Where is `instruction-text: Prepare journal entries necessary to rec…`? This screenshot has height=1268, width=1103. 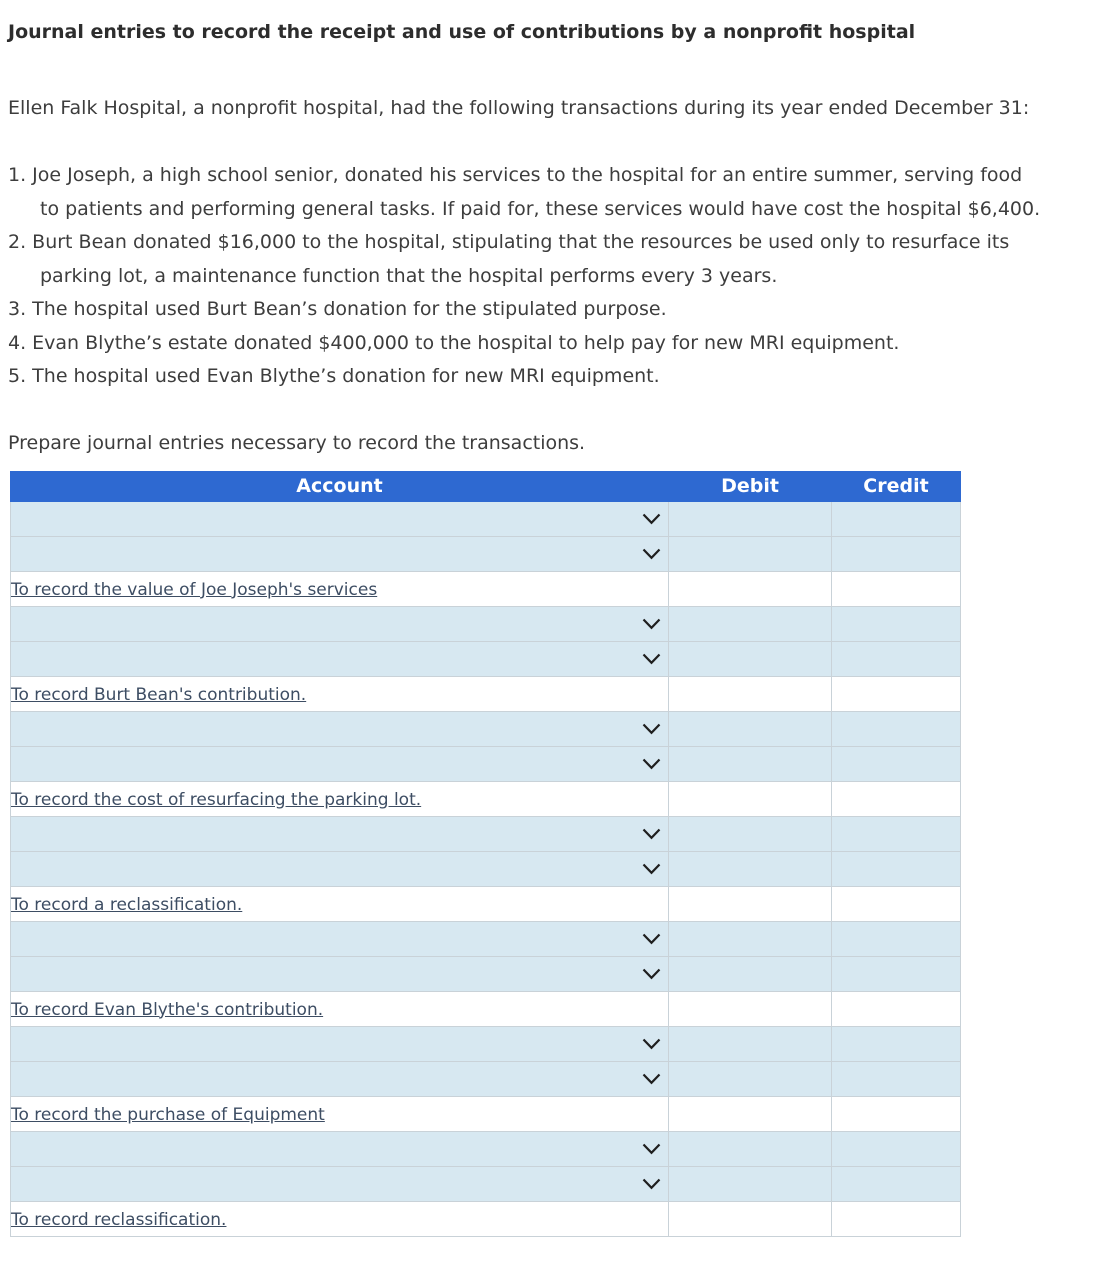 instruction-text: Prepare journal entries necessary to rec… is located at coordinates (297, 443).